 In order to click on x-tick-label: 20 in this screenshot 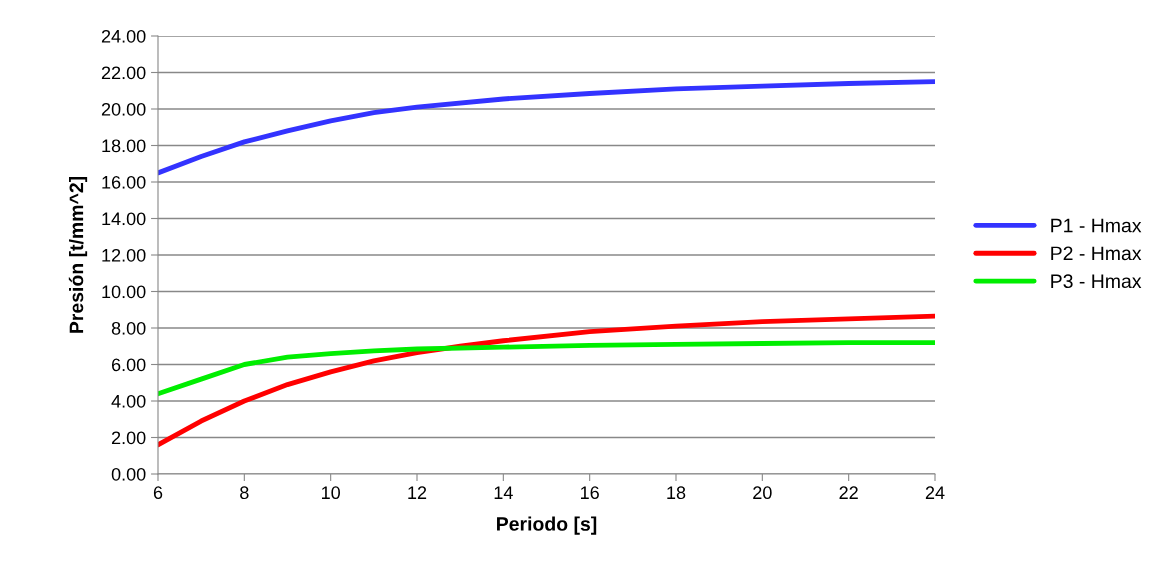, I will do `click(762, 493)`.